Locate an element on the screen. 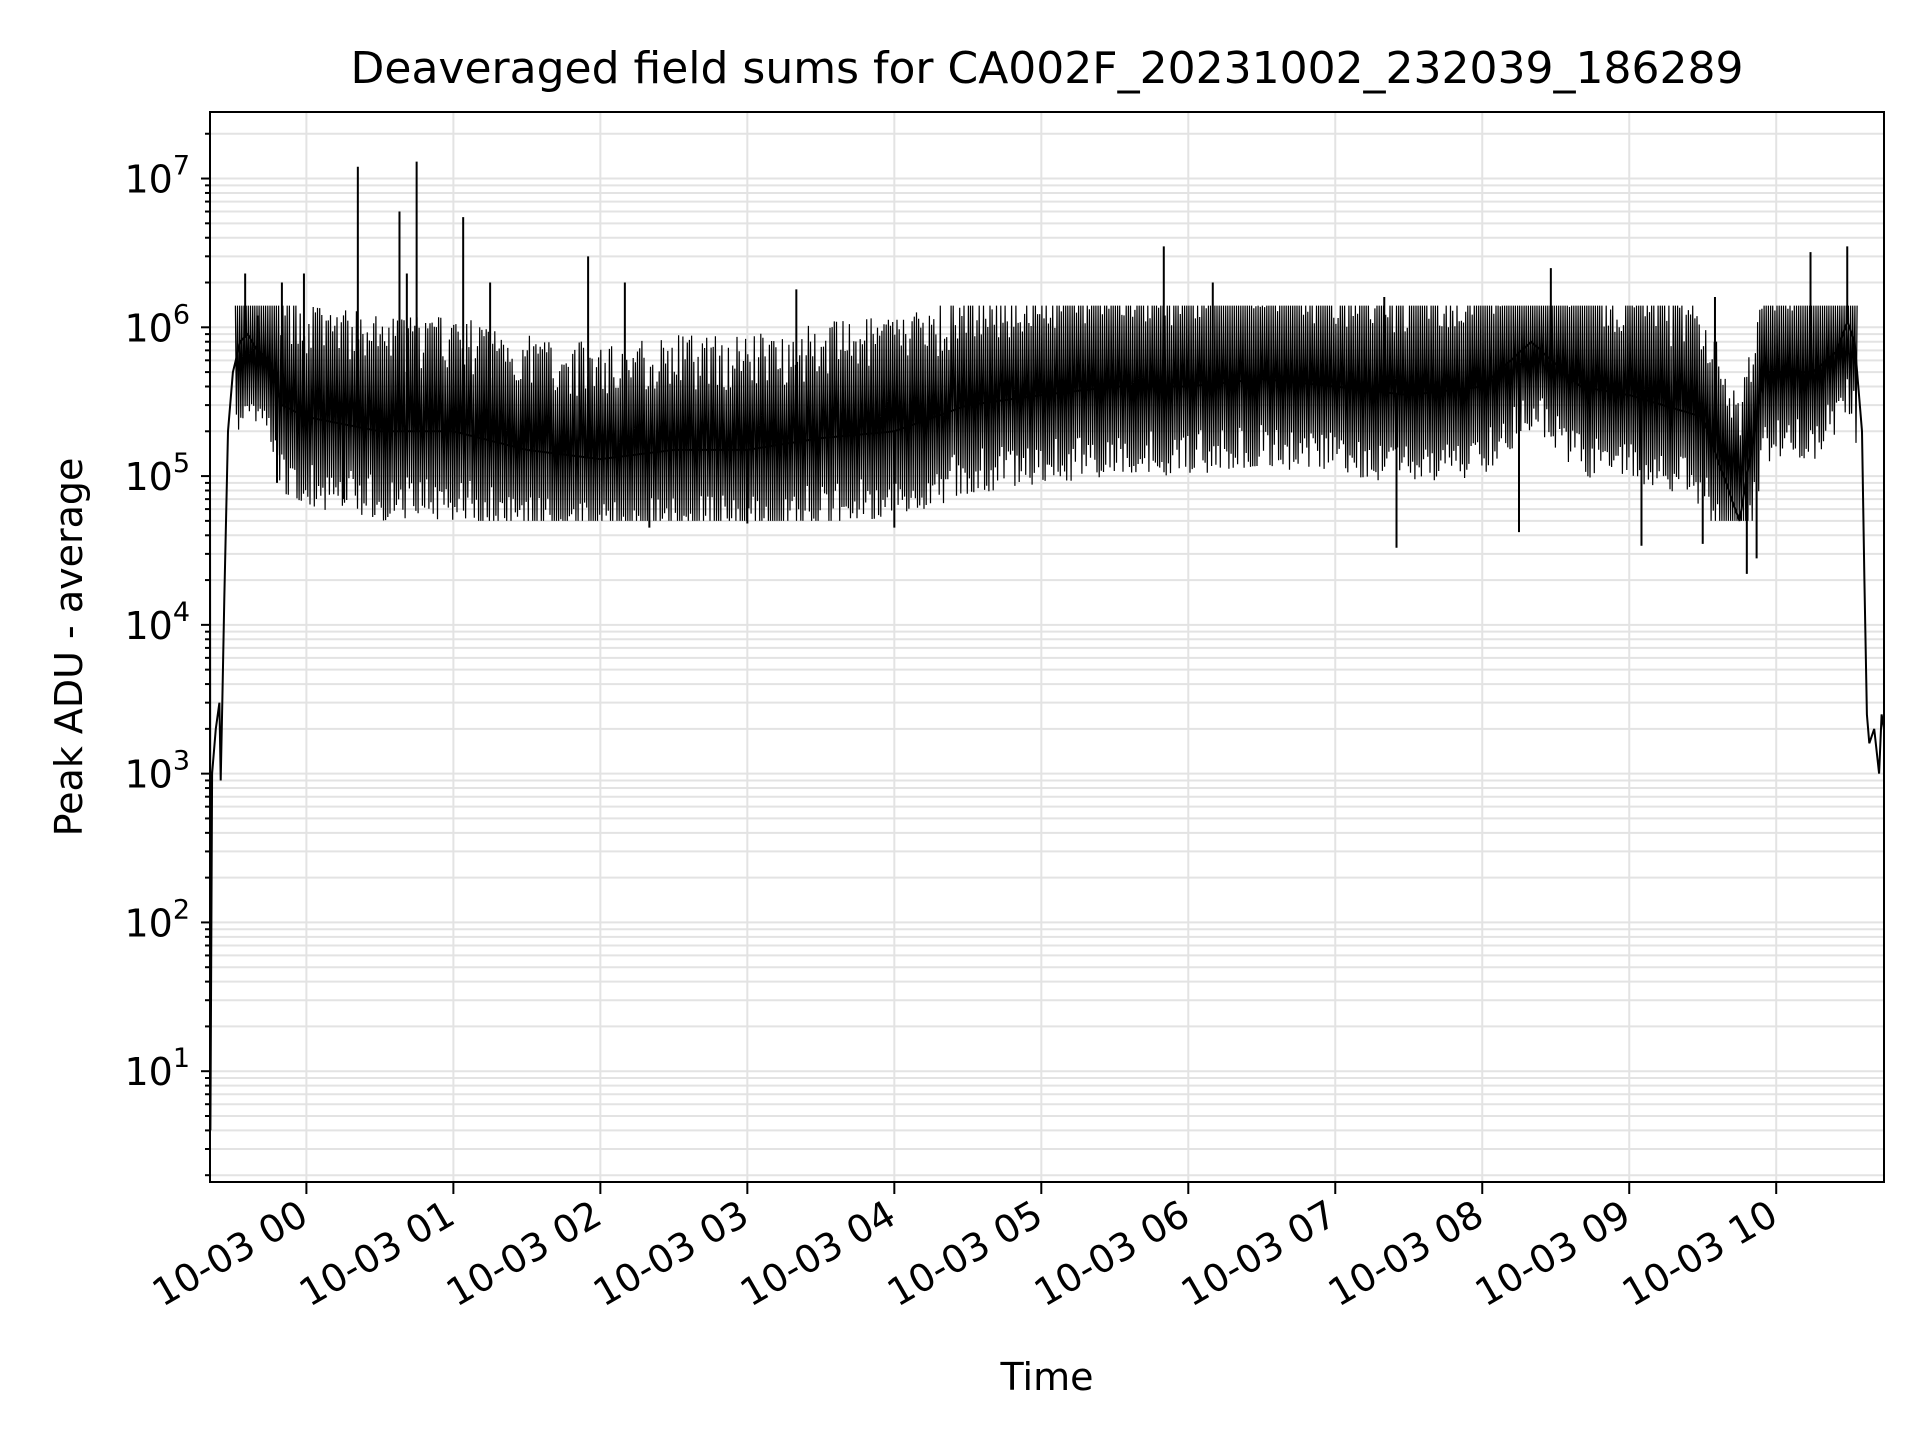 The height and width of the screenshot is (1440, 1920). y-tick-label-exponent: 1 is located at coordinates (181, 1058).